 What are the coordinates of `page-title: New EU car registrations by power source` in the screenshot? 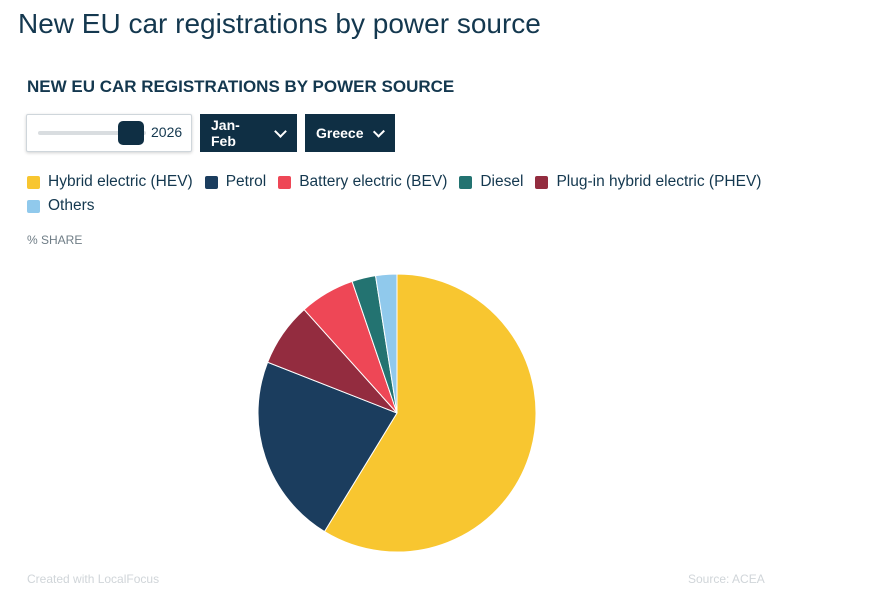 It's located at (279, 23).